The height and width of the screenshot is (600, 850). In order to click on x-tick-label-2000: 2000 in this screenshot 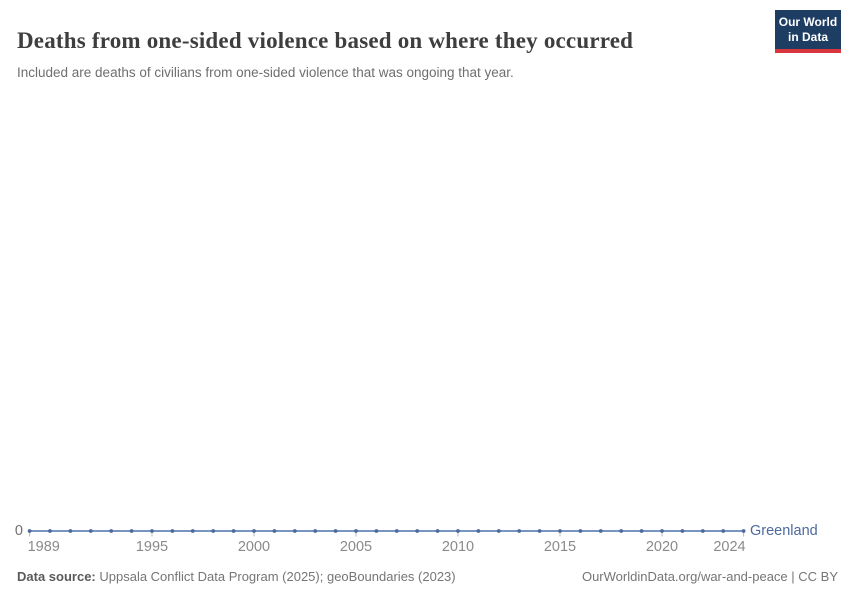, I will do `click(254, 547)`.